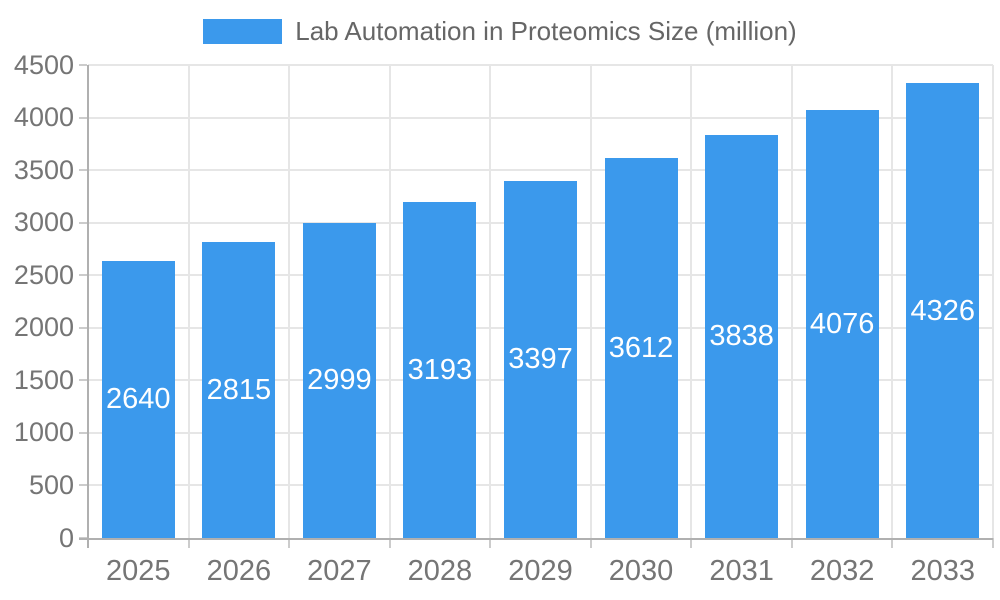 This screenshot has width=1000, height=600. I want to click on x-axis-label: 2031, so click(741, 571).